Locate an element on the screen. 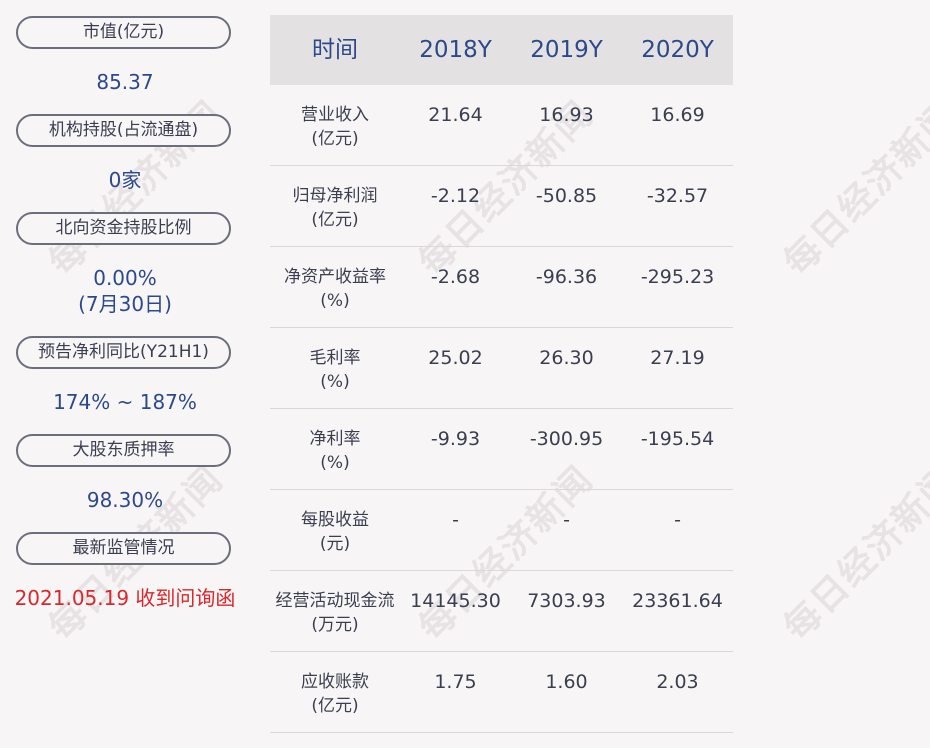 This screenshot has width=930, height=748. row-label-name: 营业收入 is located at coordinates (335, 115).